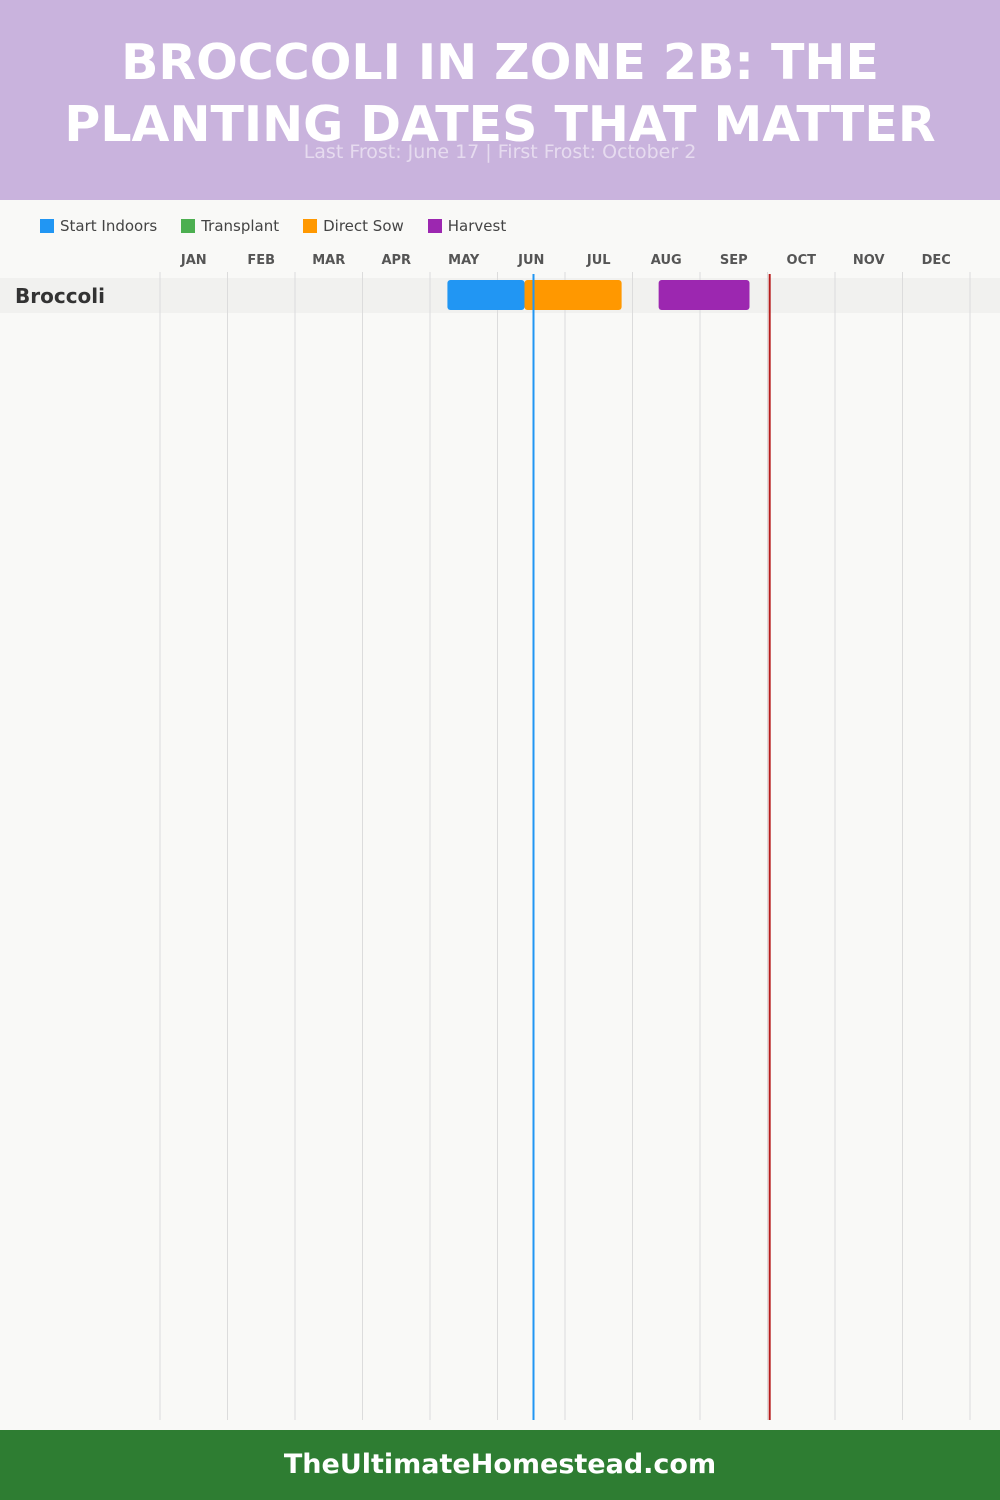 This screenshot has width=1000, height=1500. Describe the element at coordinates (363, 226) in the screenshot. I see `legend-label-direct-sow: Direct Sow` at that location.